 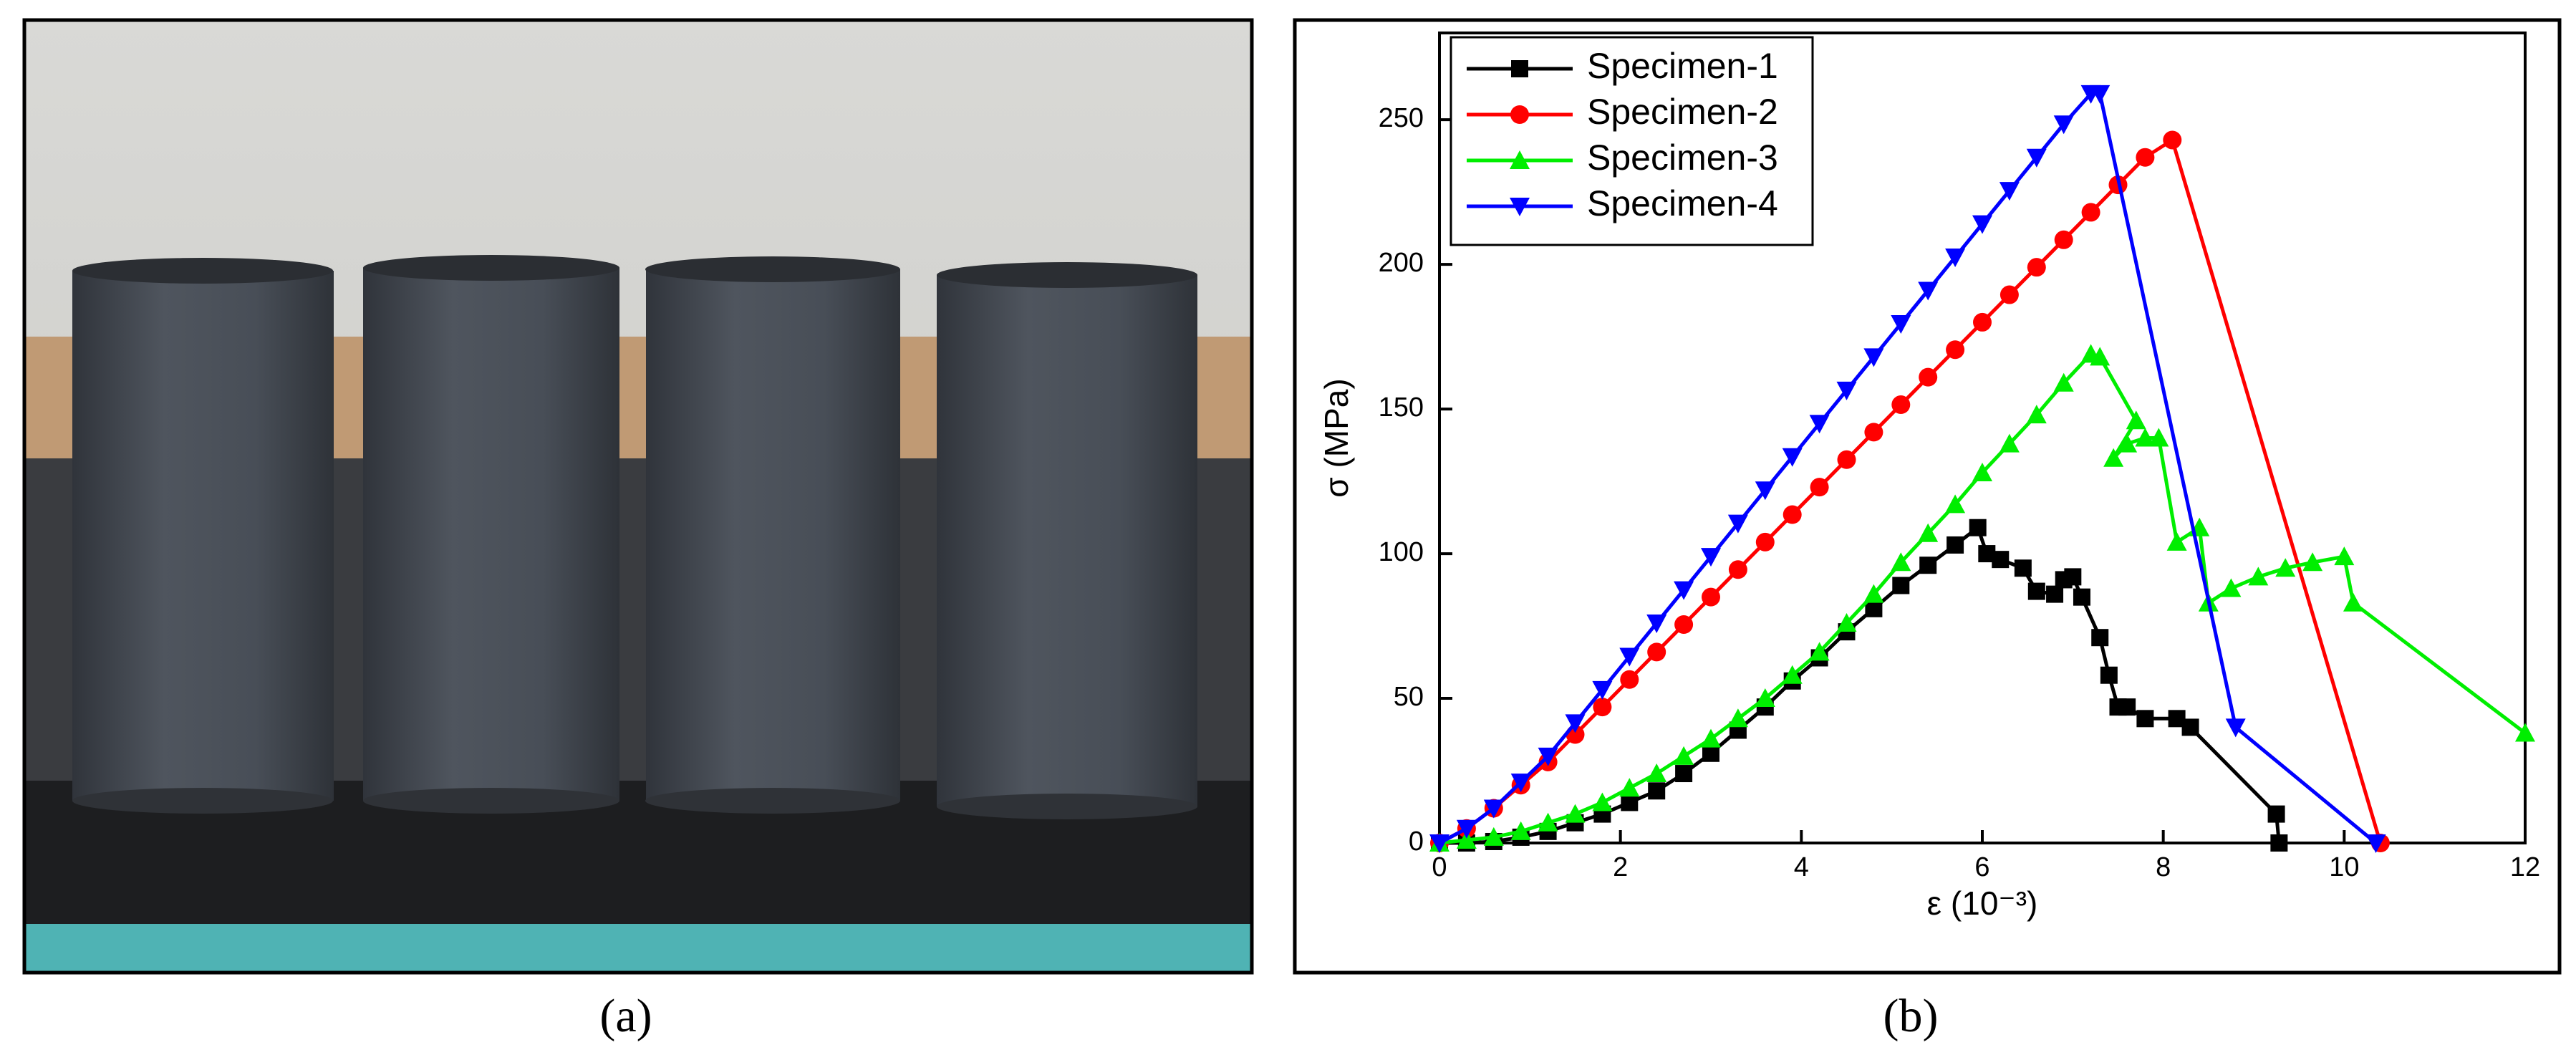 What do you see at coordinates (1401, 263) in the screenshot?
I see `y-tick-label: 200` at bounding box center [1401, 263].